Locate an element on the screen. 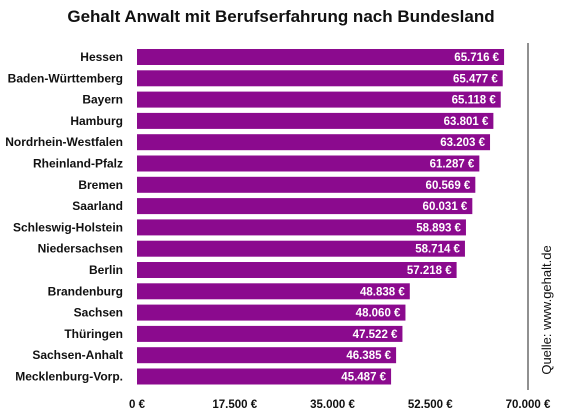 This screenshot has height=416, width=561. x-axis-ticks: 0 € 17.500 € 35.000 € 52.500 € 70.000 € is located at coordinates (340, 405).